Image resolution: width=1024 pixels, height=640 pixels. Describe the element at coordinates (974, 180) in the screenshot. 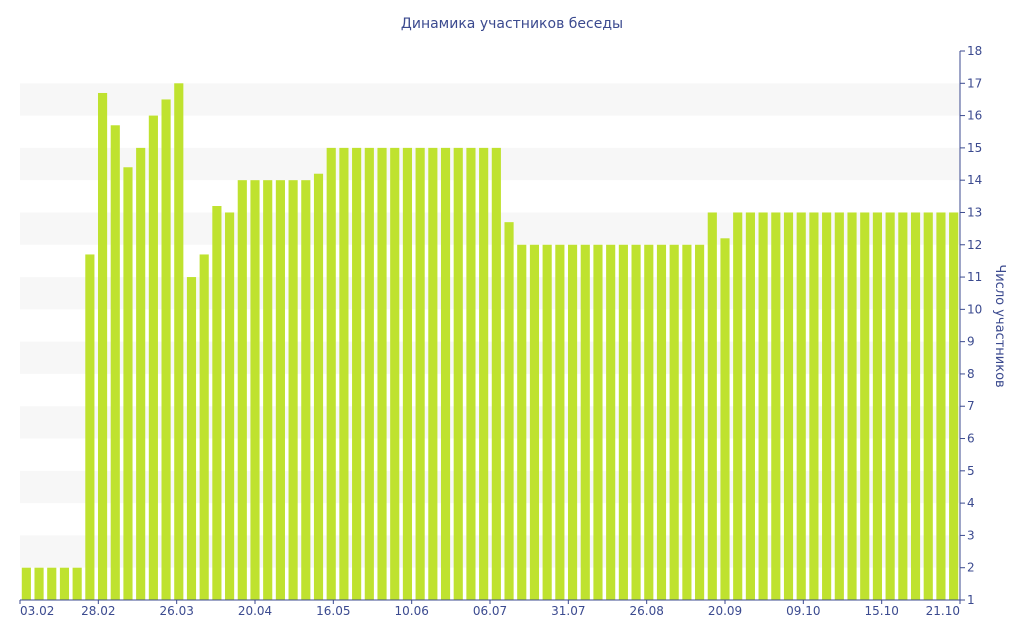

I see `y-tick-label: 14` at that location.